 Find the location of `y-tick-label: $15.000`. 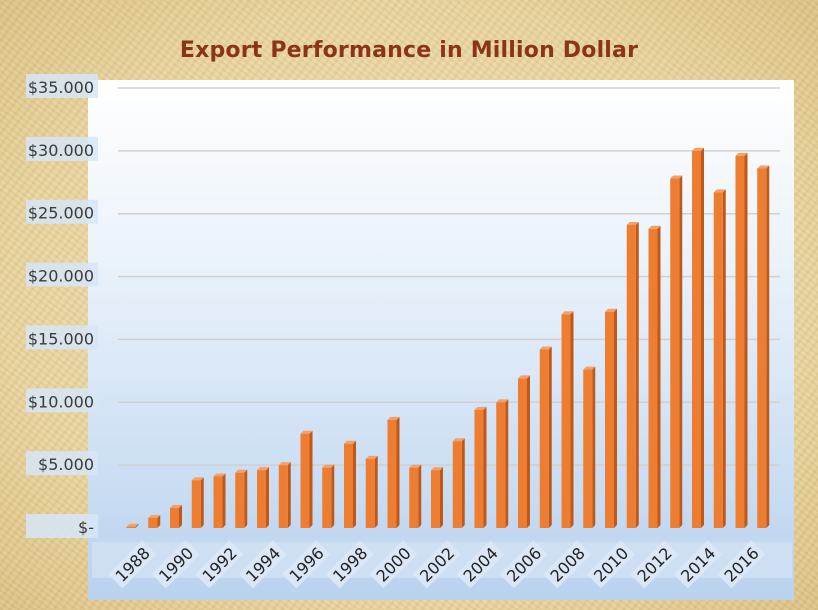

y-tick-label: $15.000 is located at coordinates (61, 338).